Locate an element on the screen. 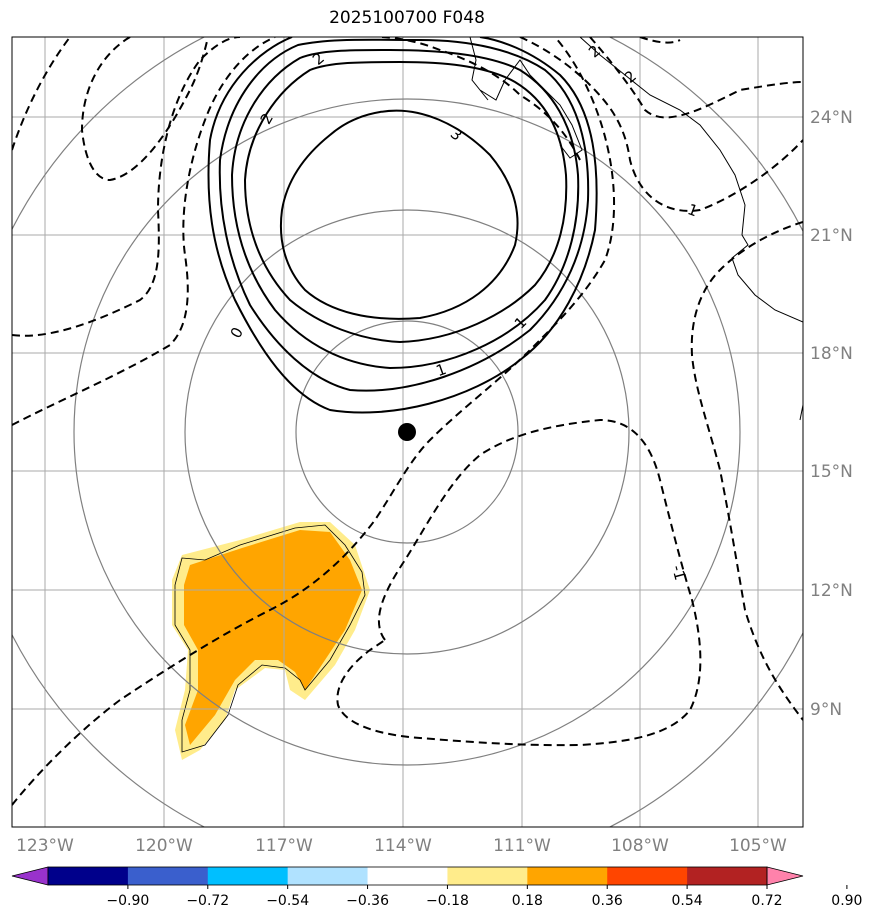 This screenshot has width=873, height=924. storm-center-dot is located at coordinates (407, 432).